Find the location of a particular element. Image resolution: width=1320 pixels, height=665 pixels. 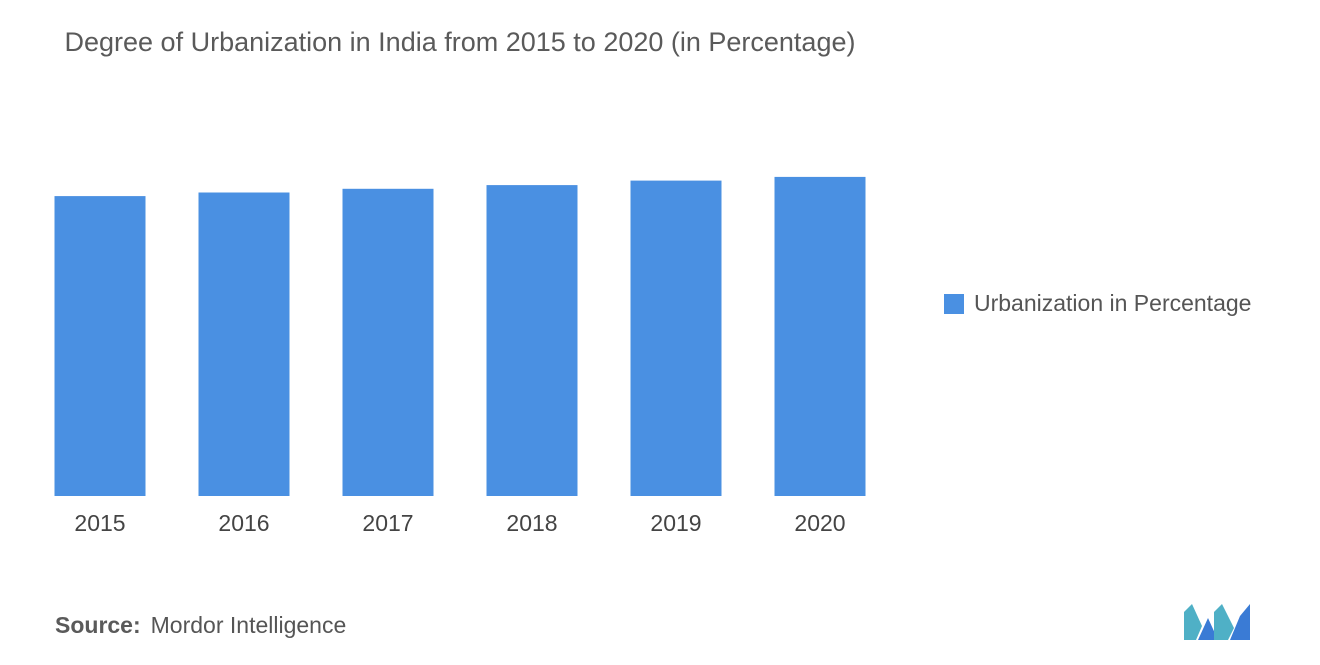

mordor-intelligence-logo-icon is located at coordinates (1217, 622).